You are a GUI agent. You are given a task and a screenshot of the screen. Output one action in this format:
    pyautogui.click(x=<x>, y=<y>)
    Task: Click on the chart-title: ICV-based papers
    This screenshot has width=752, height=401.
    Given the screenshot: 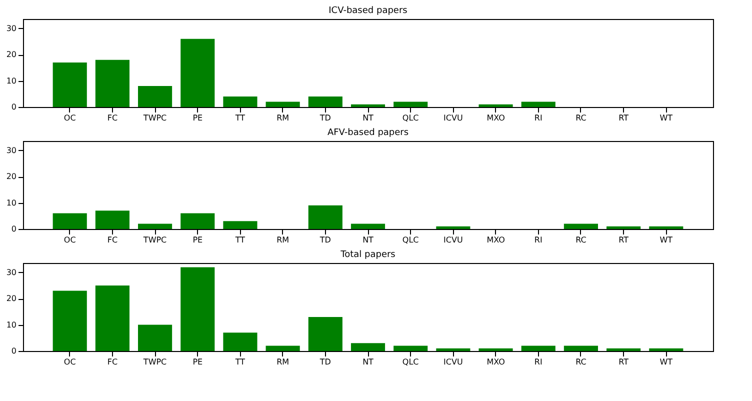 What is the action you would take?
    pyautogui.click(x=368, y=11)
    